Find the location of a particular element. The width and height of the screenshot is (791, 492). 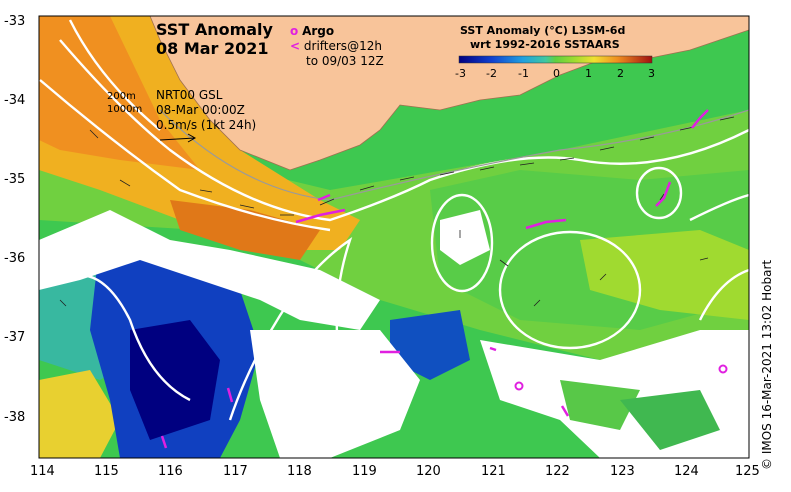

y-tick-label: -38 is located at coordinates (15, 417).